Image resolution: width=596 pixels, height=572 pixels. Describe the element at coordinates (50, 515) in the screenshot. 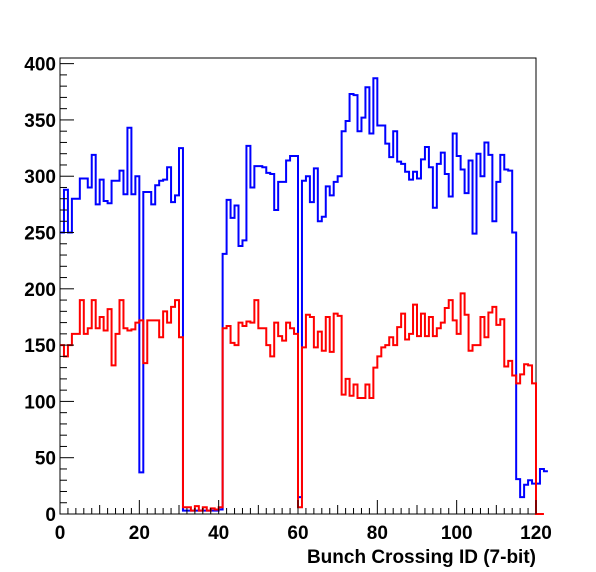

I see `y-tick-label: 0` at that location.